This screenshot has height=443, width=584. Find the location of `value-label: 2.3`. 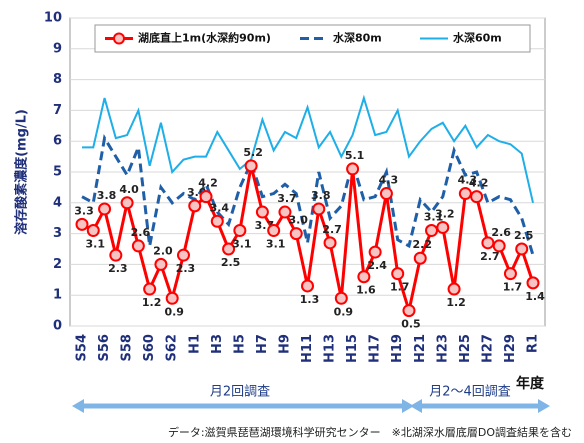

value-label: 2.3 is located at coordinates (118, 268).